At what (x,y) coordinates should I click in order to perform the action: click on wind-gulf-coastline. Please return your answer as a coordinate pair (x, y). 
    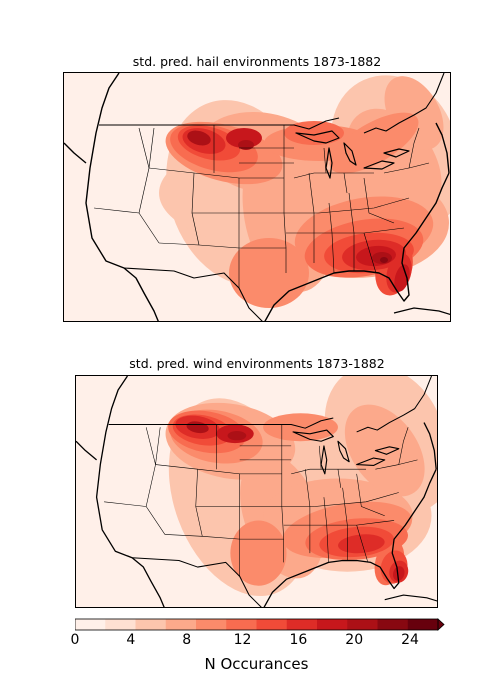
    Looking at the image, I should click on (350, 537).